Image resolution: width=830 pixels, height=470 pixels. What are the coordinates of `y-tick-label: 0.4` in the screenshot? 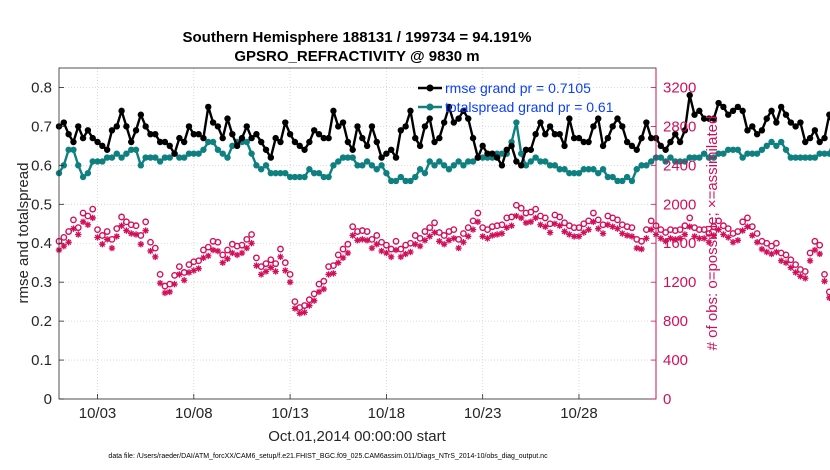 It's located at (41, 243).